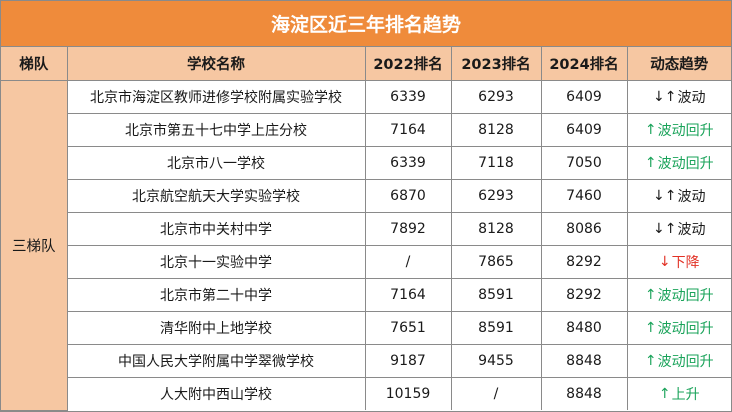  I want to click on school-name-cell: 北京市八一学校, so click(216, 163).